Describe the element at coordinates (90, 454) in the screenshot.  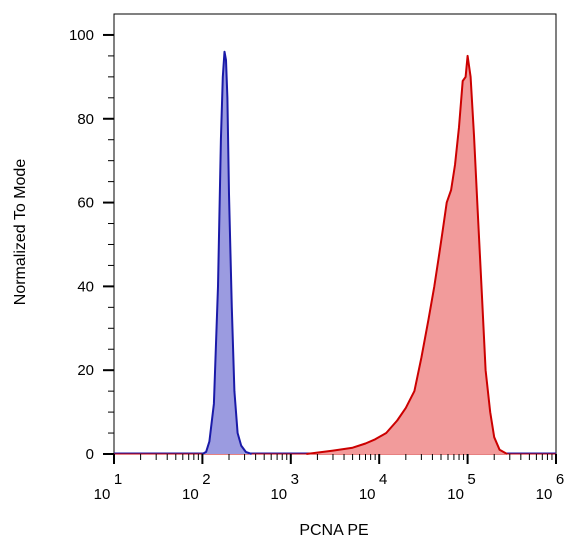
I see `y-tick-label: 0` at that location.